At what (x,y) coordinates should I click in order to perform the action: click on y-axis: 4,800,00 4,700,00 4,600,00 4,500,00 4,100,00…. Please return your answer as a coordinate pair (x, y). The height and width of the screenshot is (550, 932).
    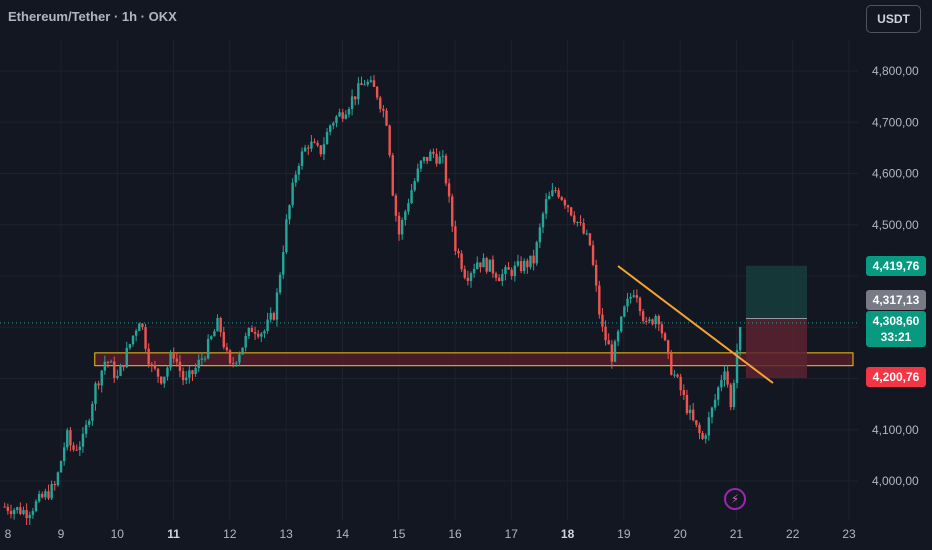
    Looking at the image, I should click on (895, 276).